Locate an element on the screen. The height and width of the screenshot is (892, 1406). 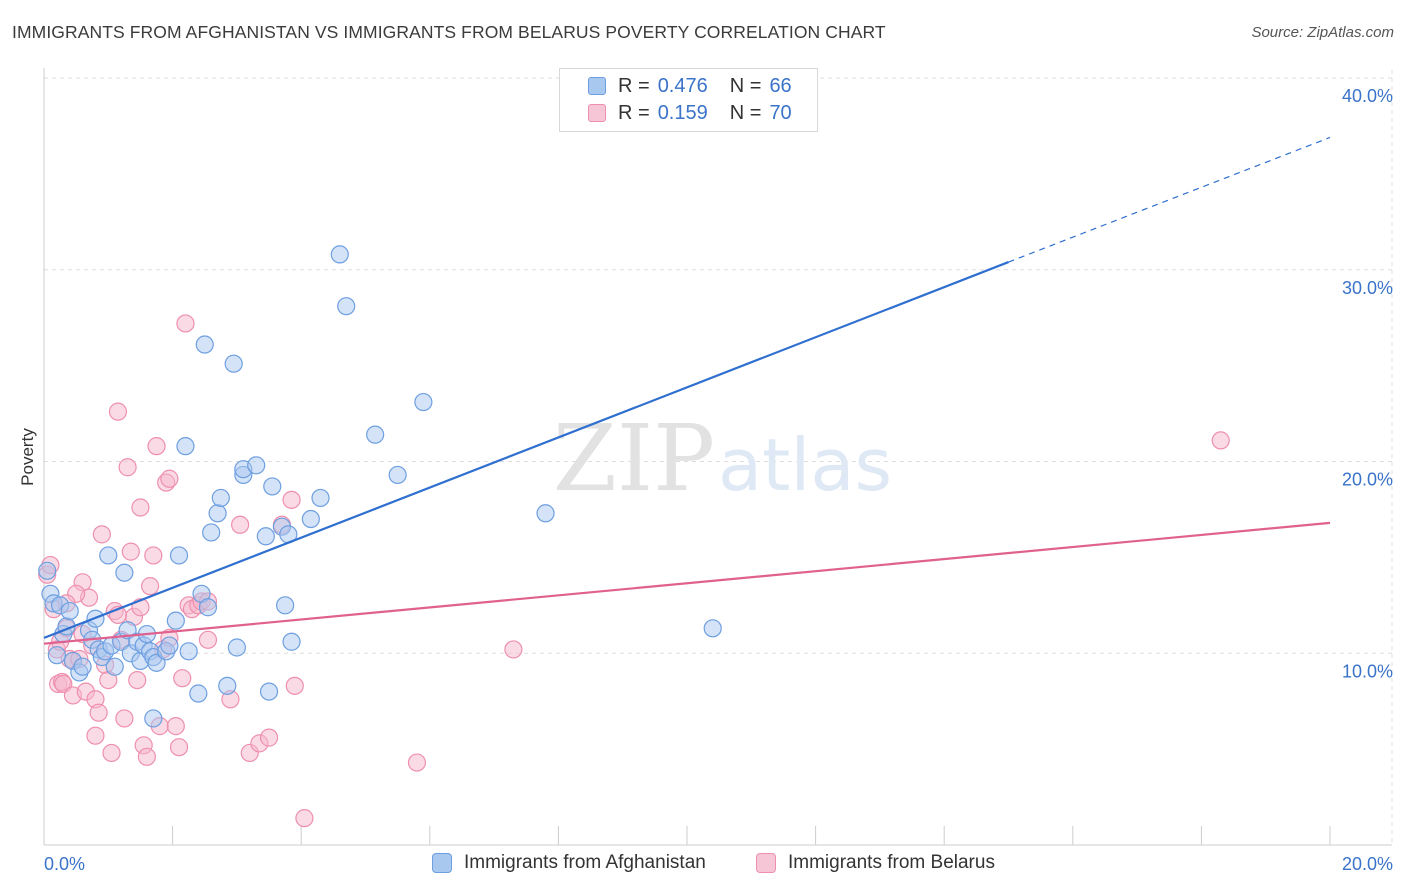
y-tick-label: 40.0% is located at coordinates (1367, 96).